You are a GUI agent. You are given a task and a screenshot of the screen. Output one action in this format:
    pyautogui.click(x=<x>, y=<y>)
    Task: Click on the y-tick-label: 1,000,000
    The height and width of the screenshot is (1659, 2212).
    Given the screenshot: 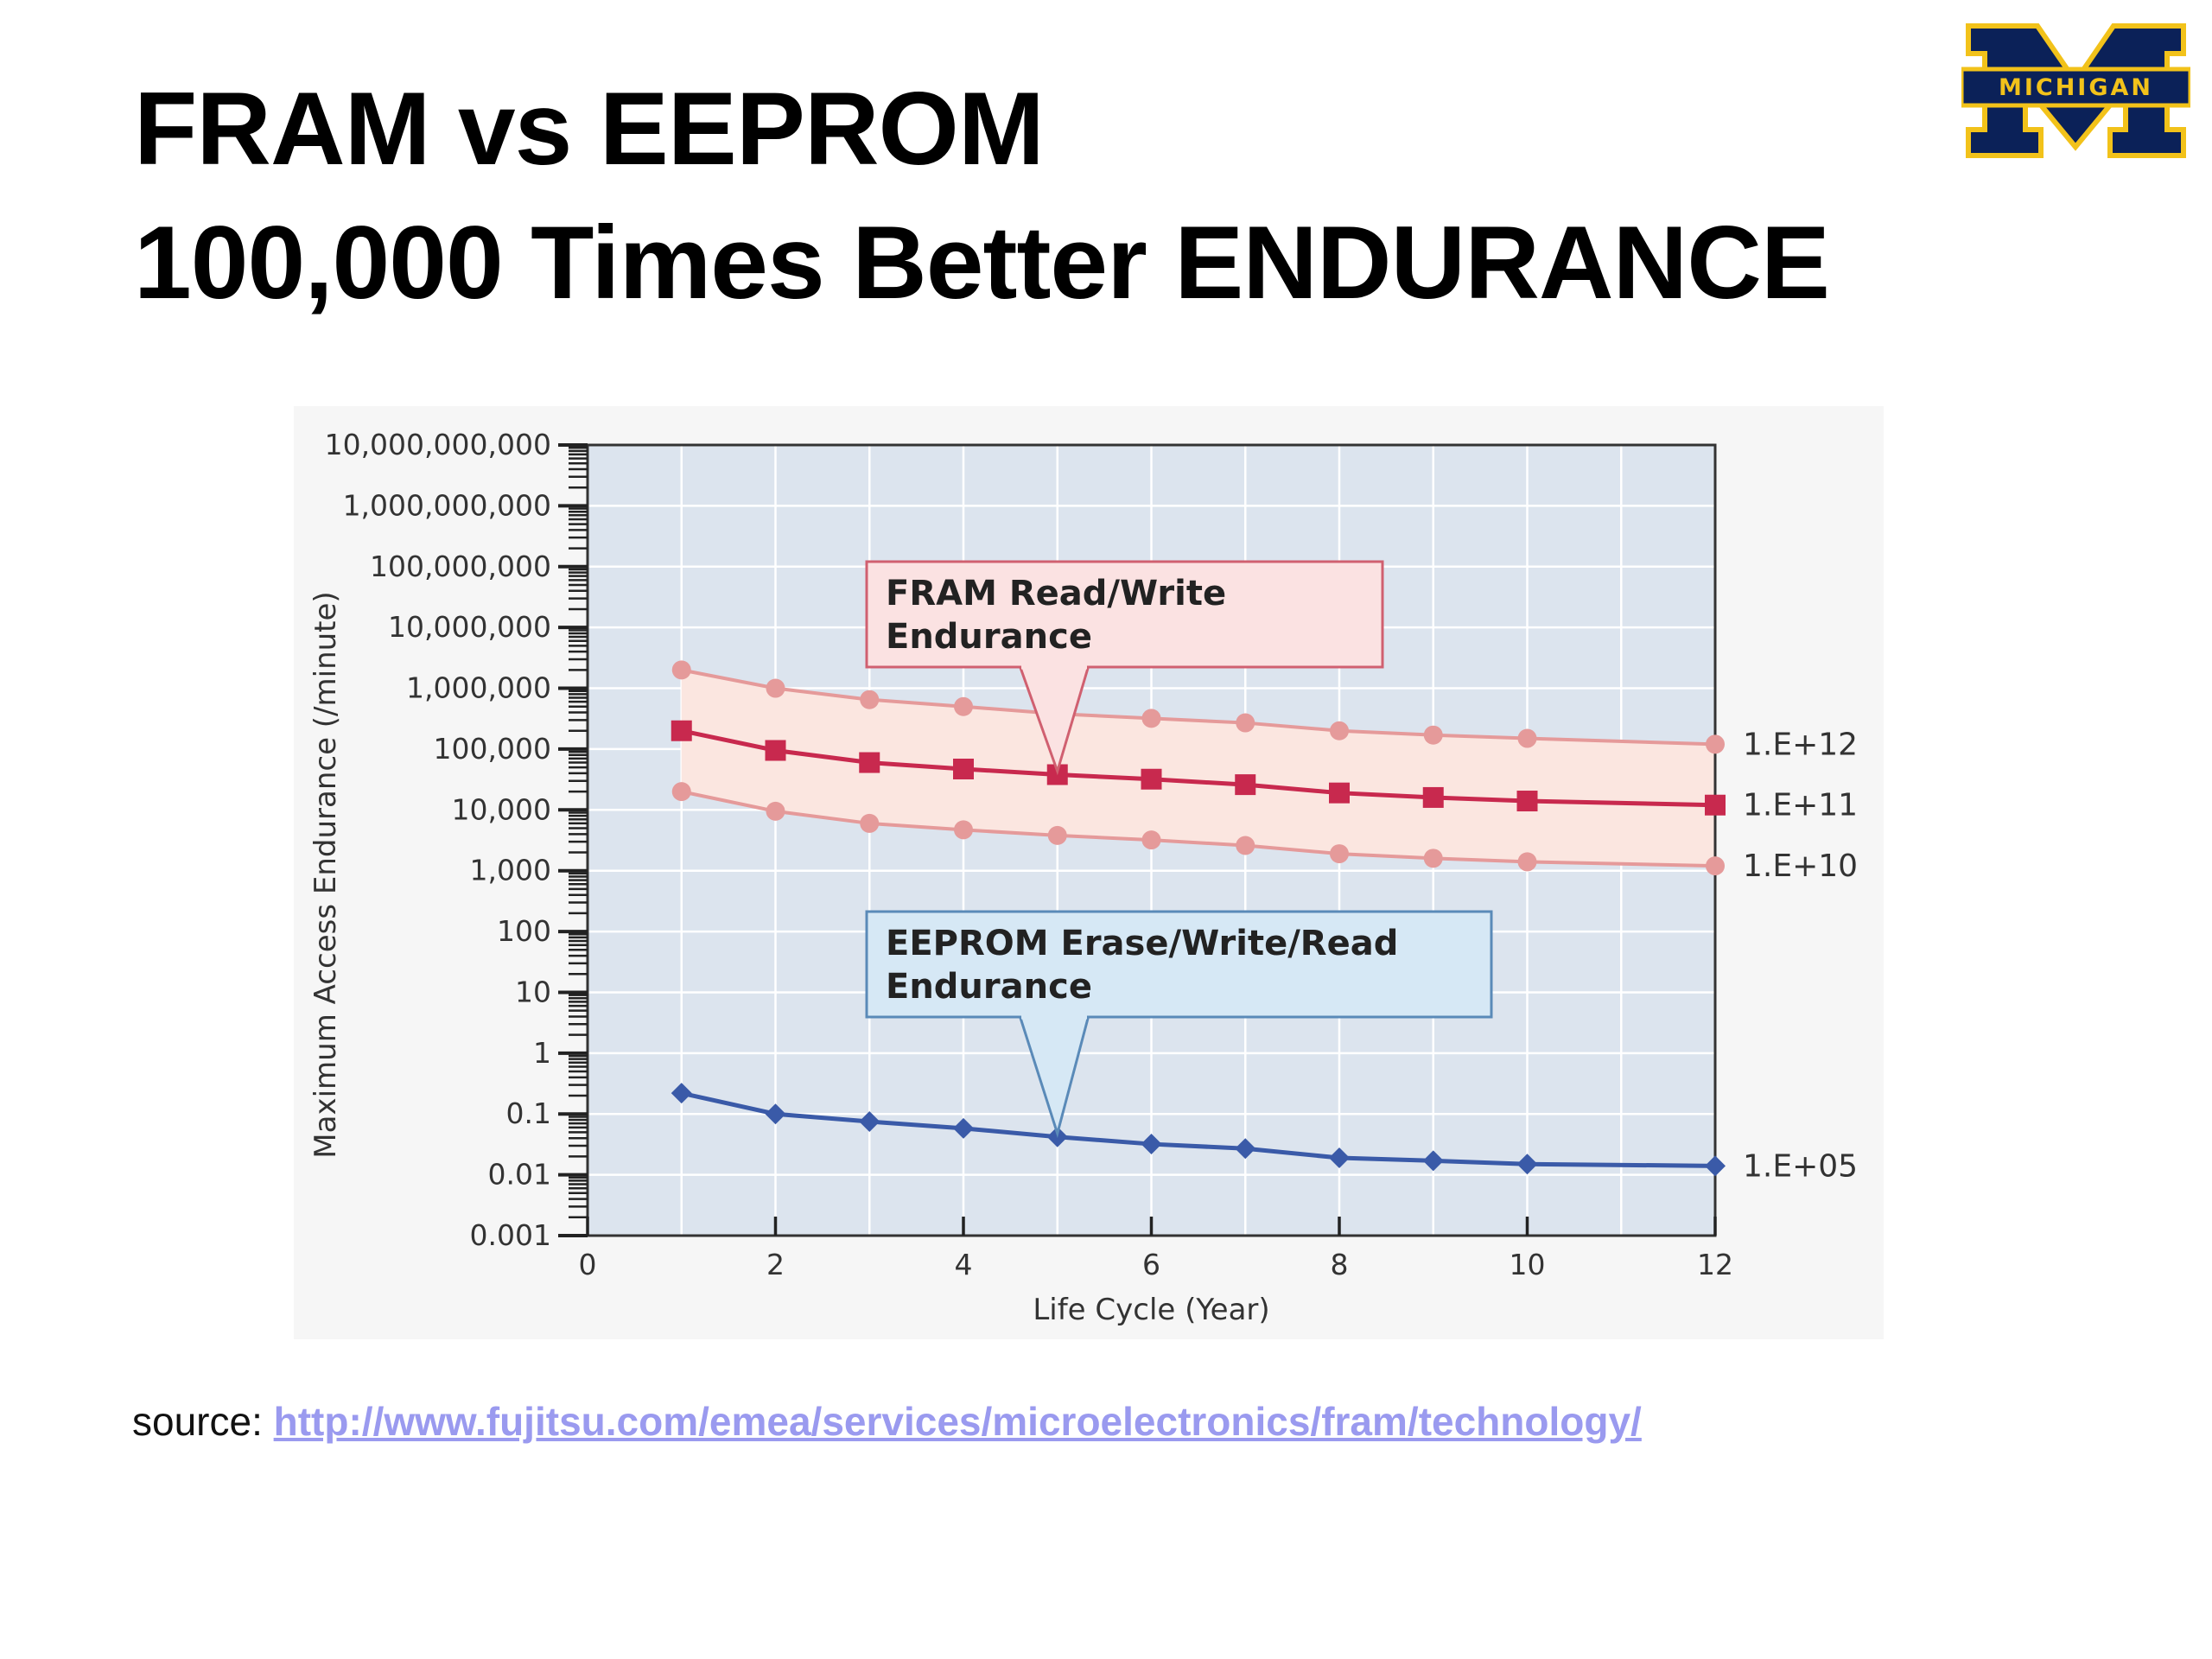 What is the action you would take?
    pyautogui.click(x=478, y=688)
    